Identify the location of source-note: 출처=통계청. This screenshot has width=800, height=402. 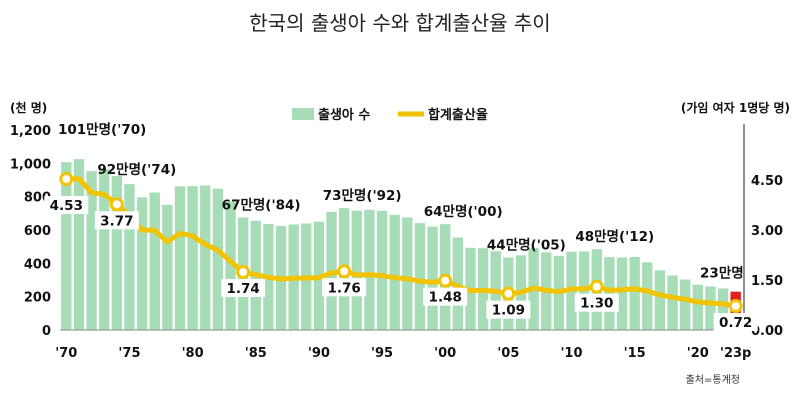
(713, 380).